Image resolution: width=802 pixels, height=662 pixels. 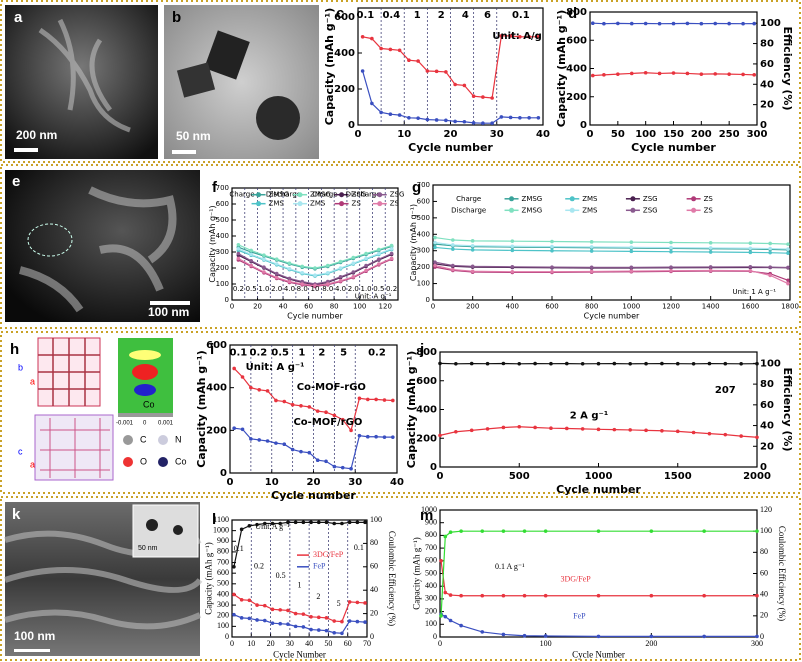 I want to click on annotation: 2, so click(x=441, y=15).